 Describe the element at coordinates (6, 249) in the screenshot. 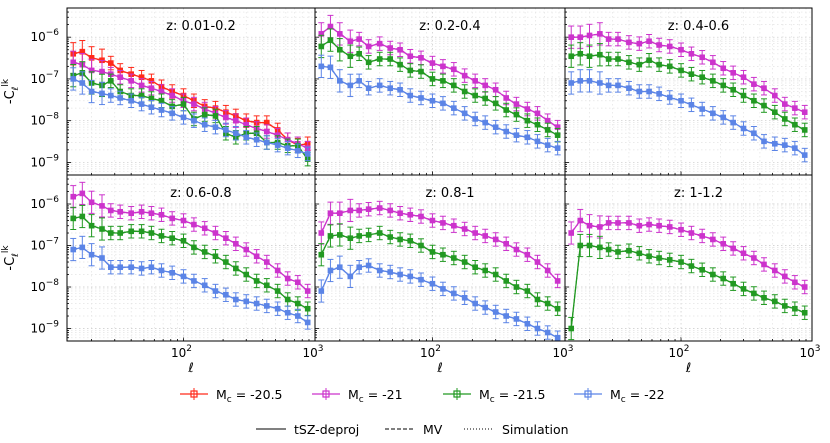

I see `y-axis-label-sup: lk` at that location.